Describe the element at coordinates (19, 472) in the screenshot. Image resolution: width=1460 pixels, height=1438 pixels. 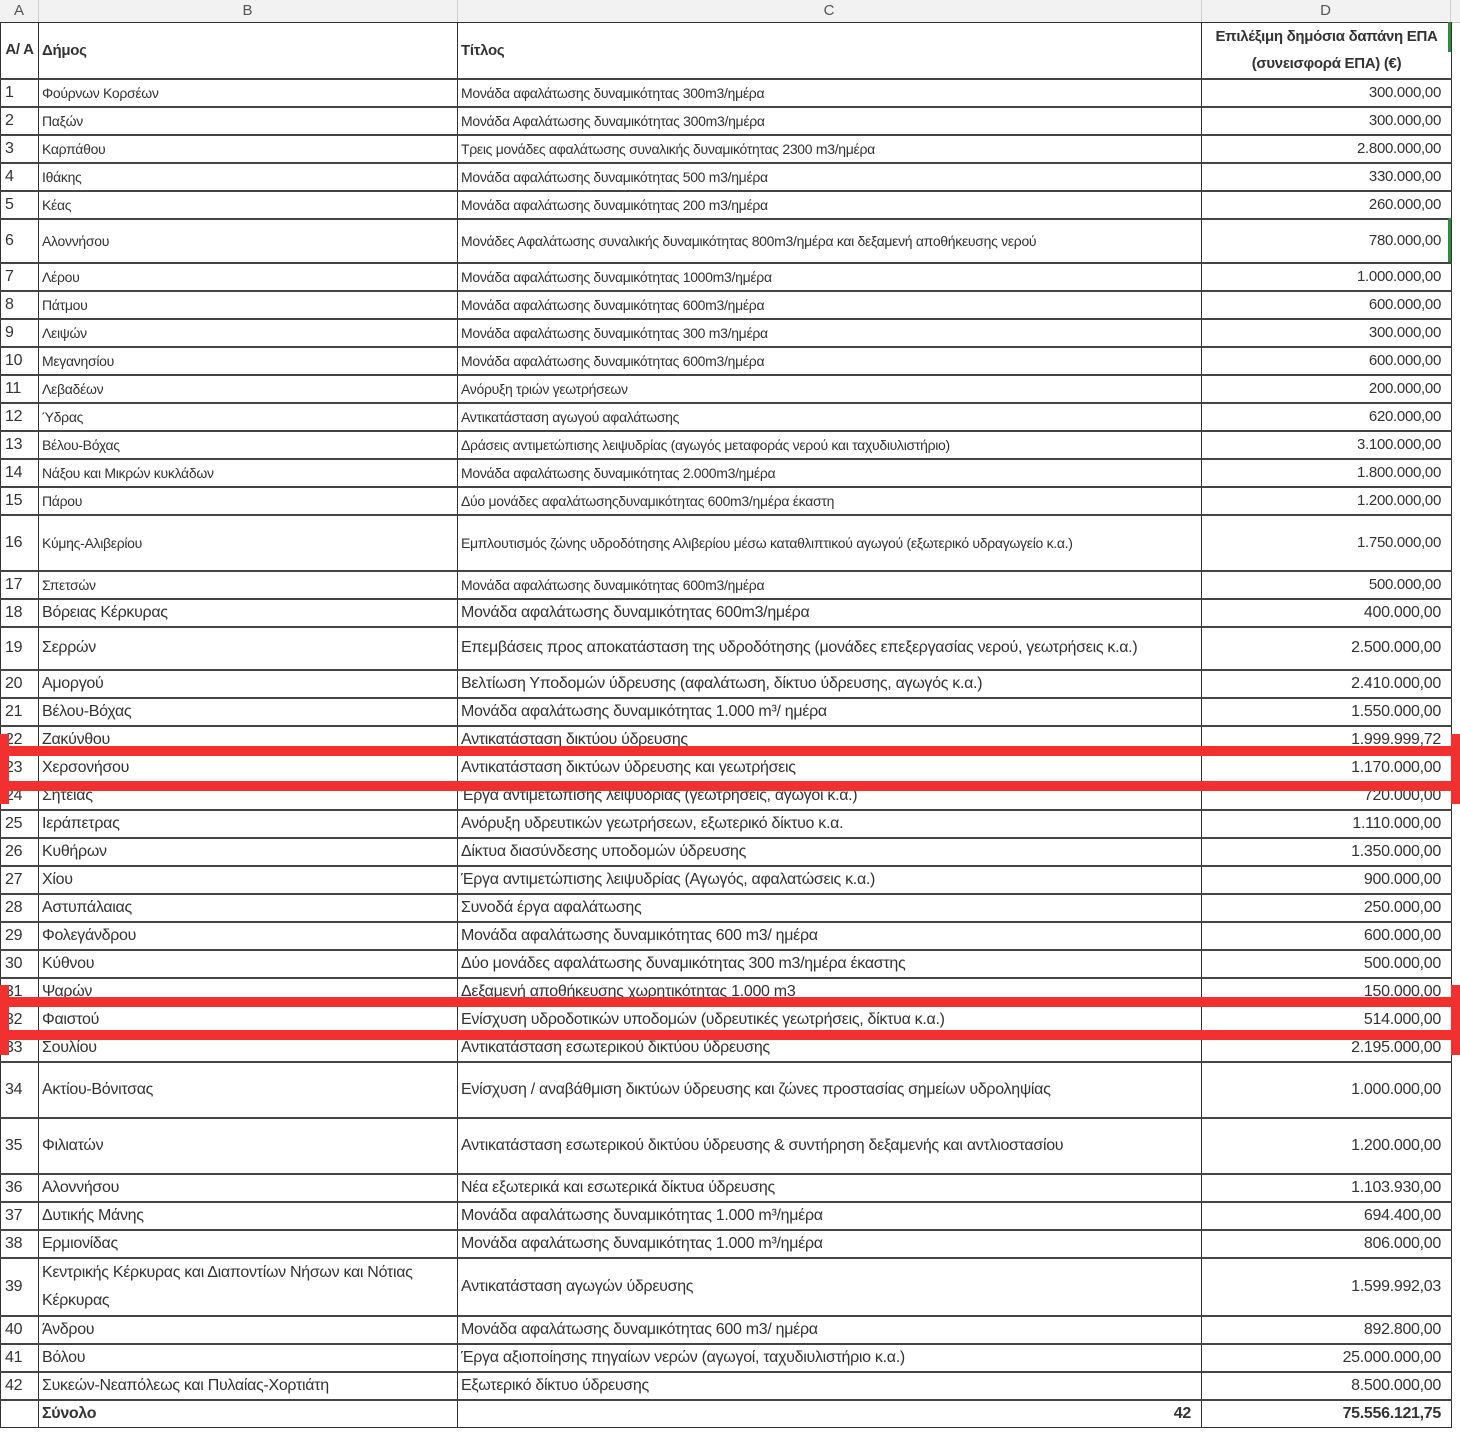
I see `row-number: 14` at that location.